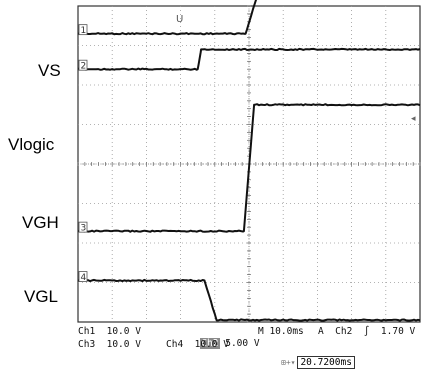 The width and height of the screenshot is (432, 372). What do you see at coordinates (239, 343) in the screenshot?
I see `ch2-scale-value: 5.00 V` at bounding box center [239, 343].